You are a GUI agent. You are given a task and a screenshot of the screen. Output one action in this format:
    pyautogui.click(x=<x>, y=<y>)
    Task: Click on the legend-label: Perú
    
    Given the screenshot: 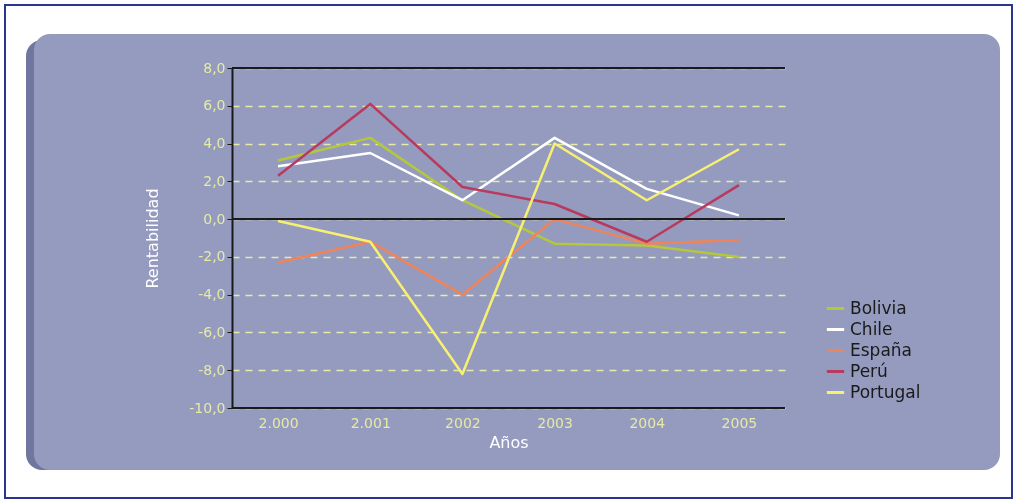 What is the action you would take?
    pyautogui.click(x=869, y=370)
    